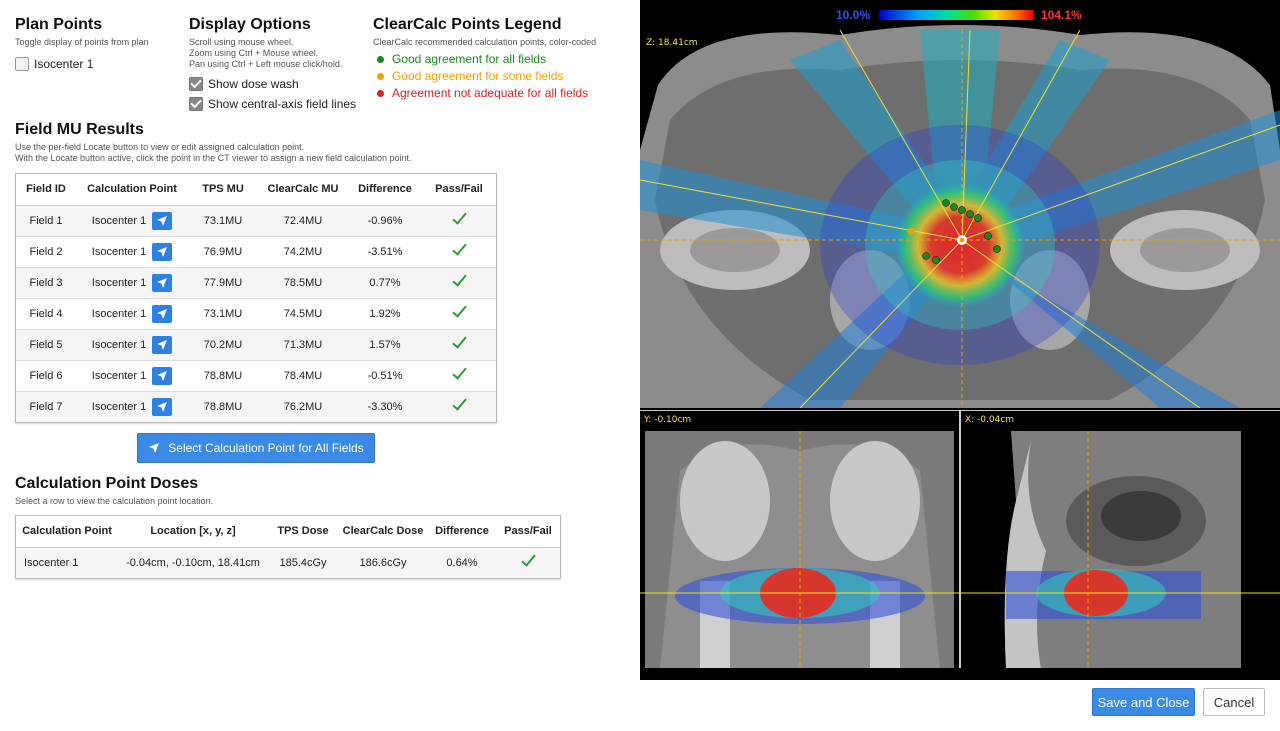 Image resolution: width=1280 pixels, height=731 pixels. Describe the element at coordinates (46, 252) in the screenshot. I see `field-id: Field 2` at that location.